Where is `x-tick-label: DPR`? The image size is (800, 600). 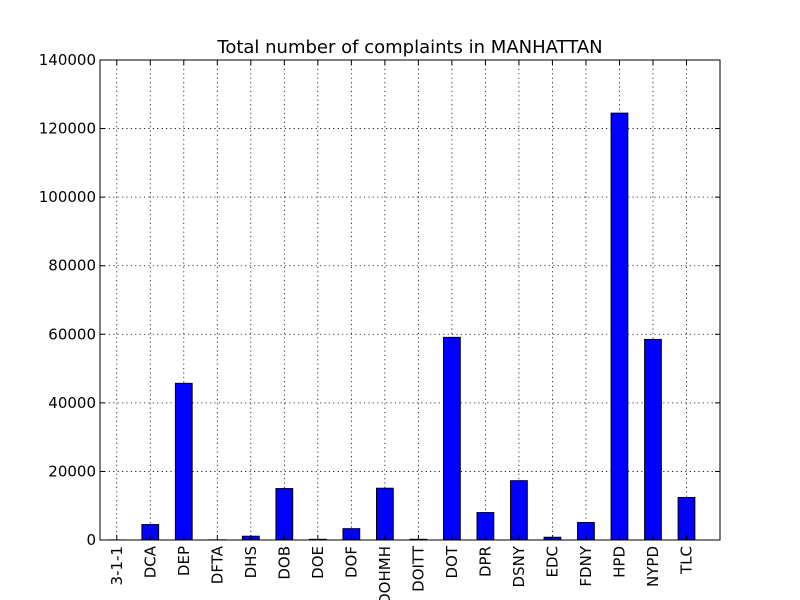 x-tick-label: DPR is located at coordinates (485, 561).